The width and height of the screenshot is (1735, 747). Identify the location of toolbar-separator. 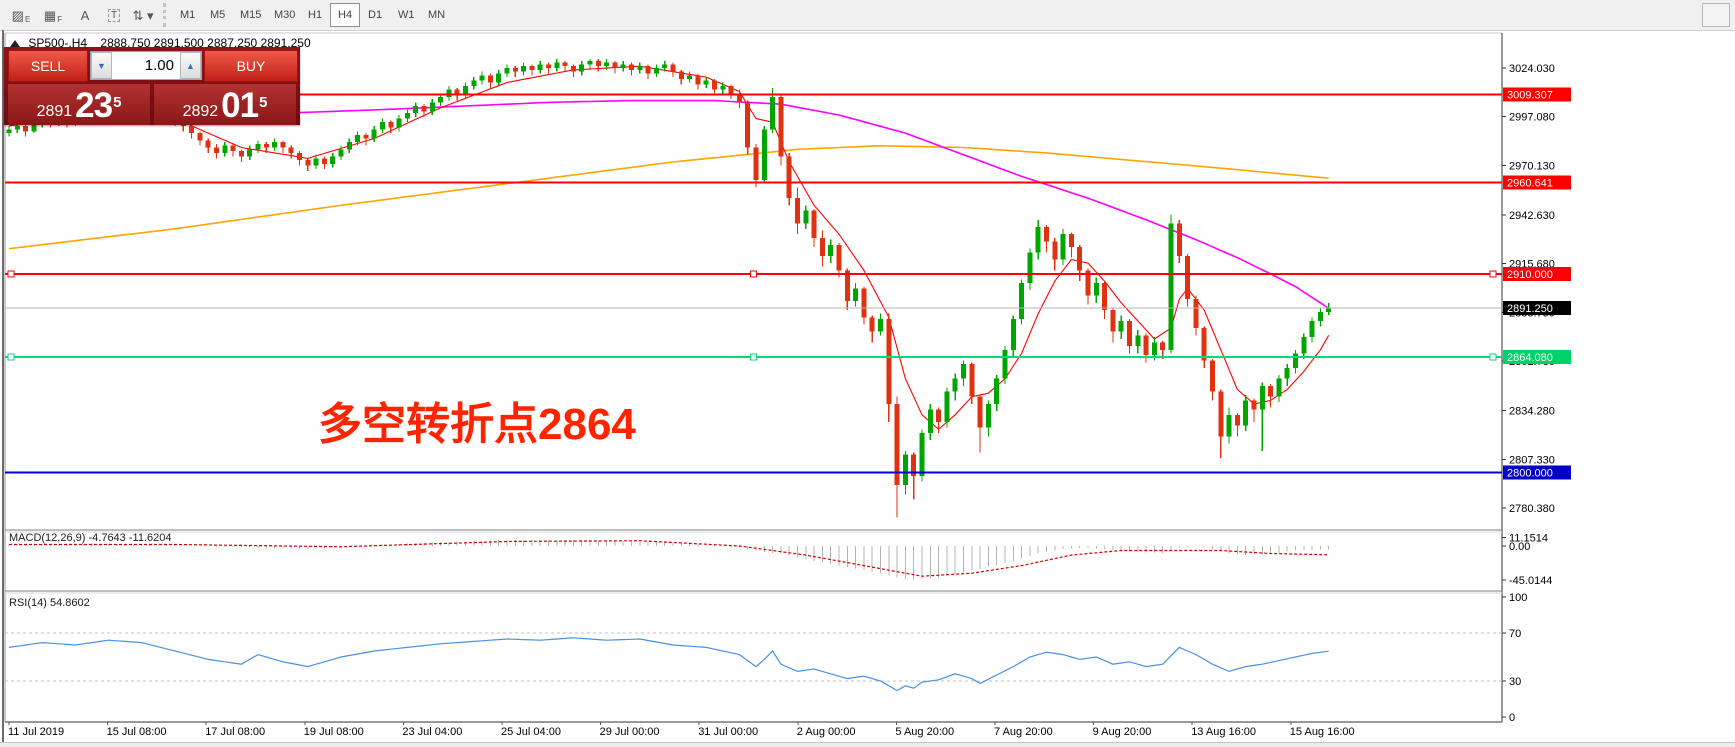
(166, 15).